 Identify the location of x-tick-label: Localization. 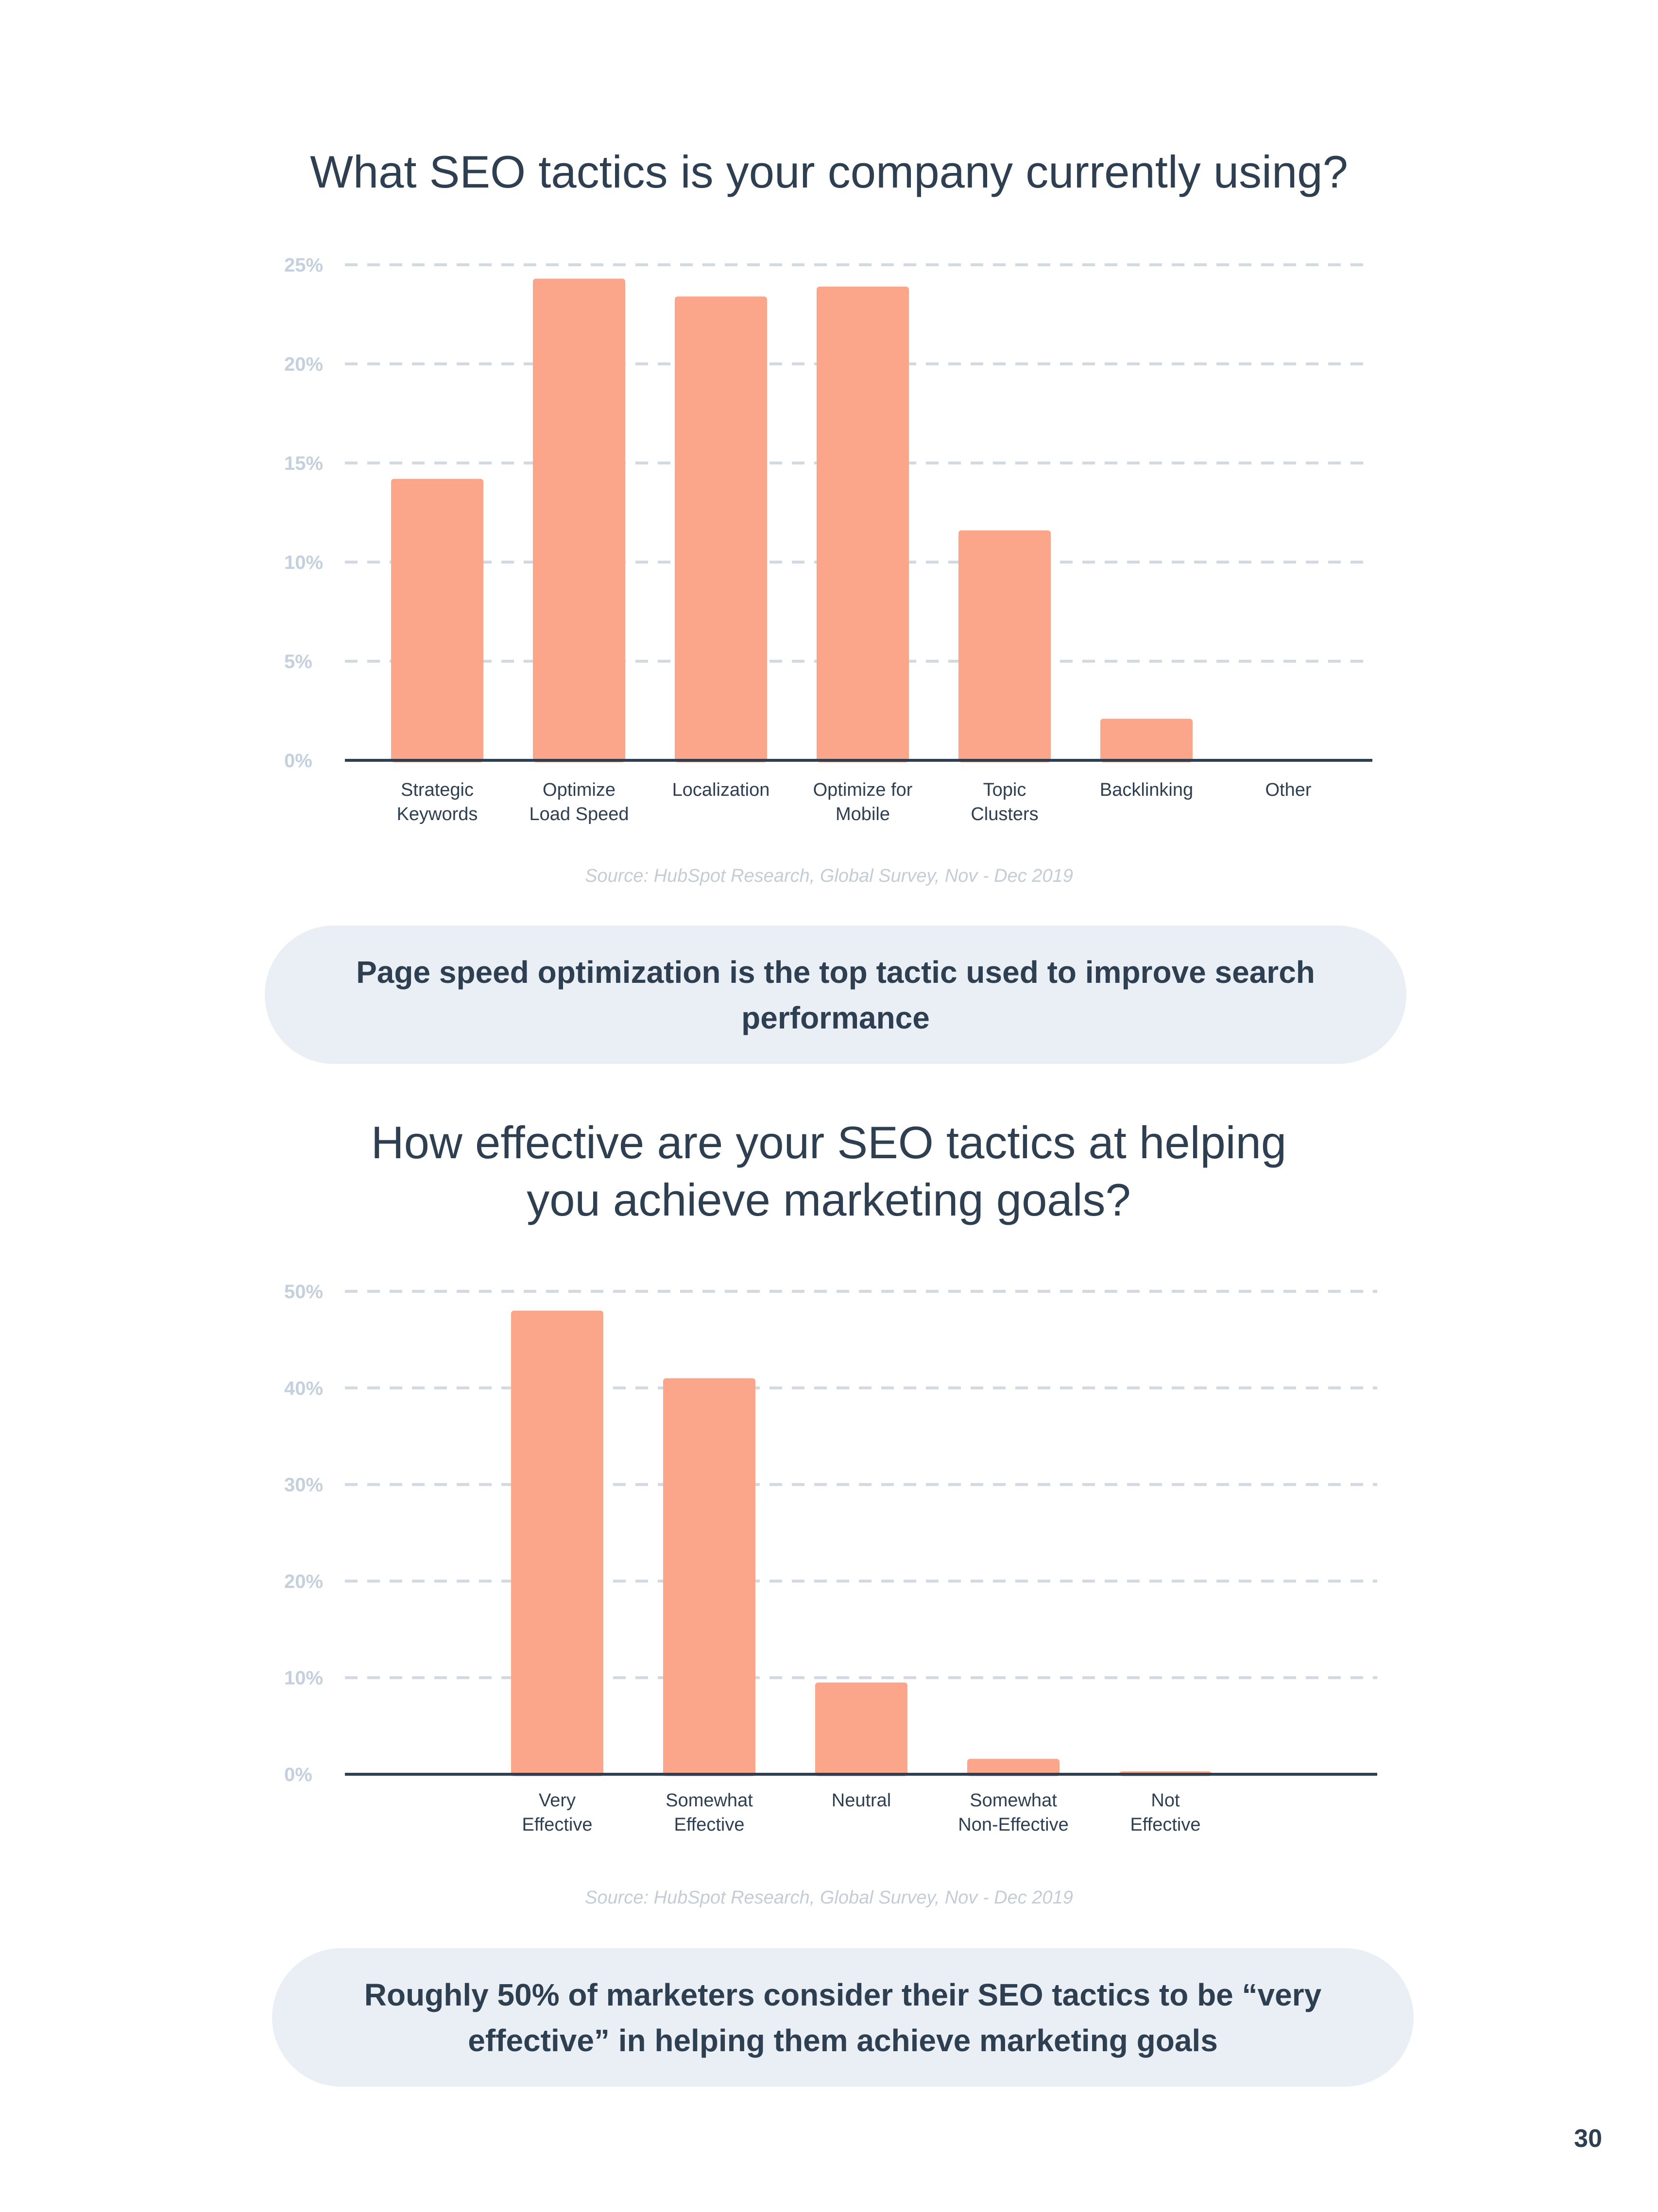
(721, 790).